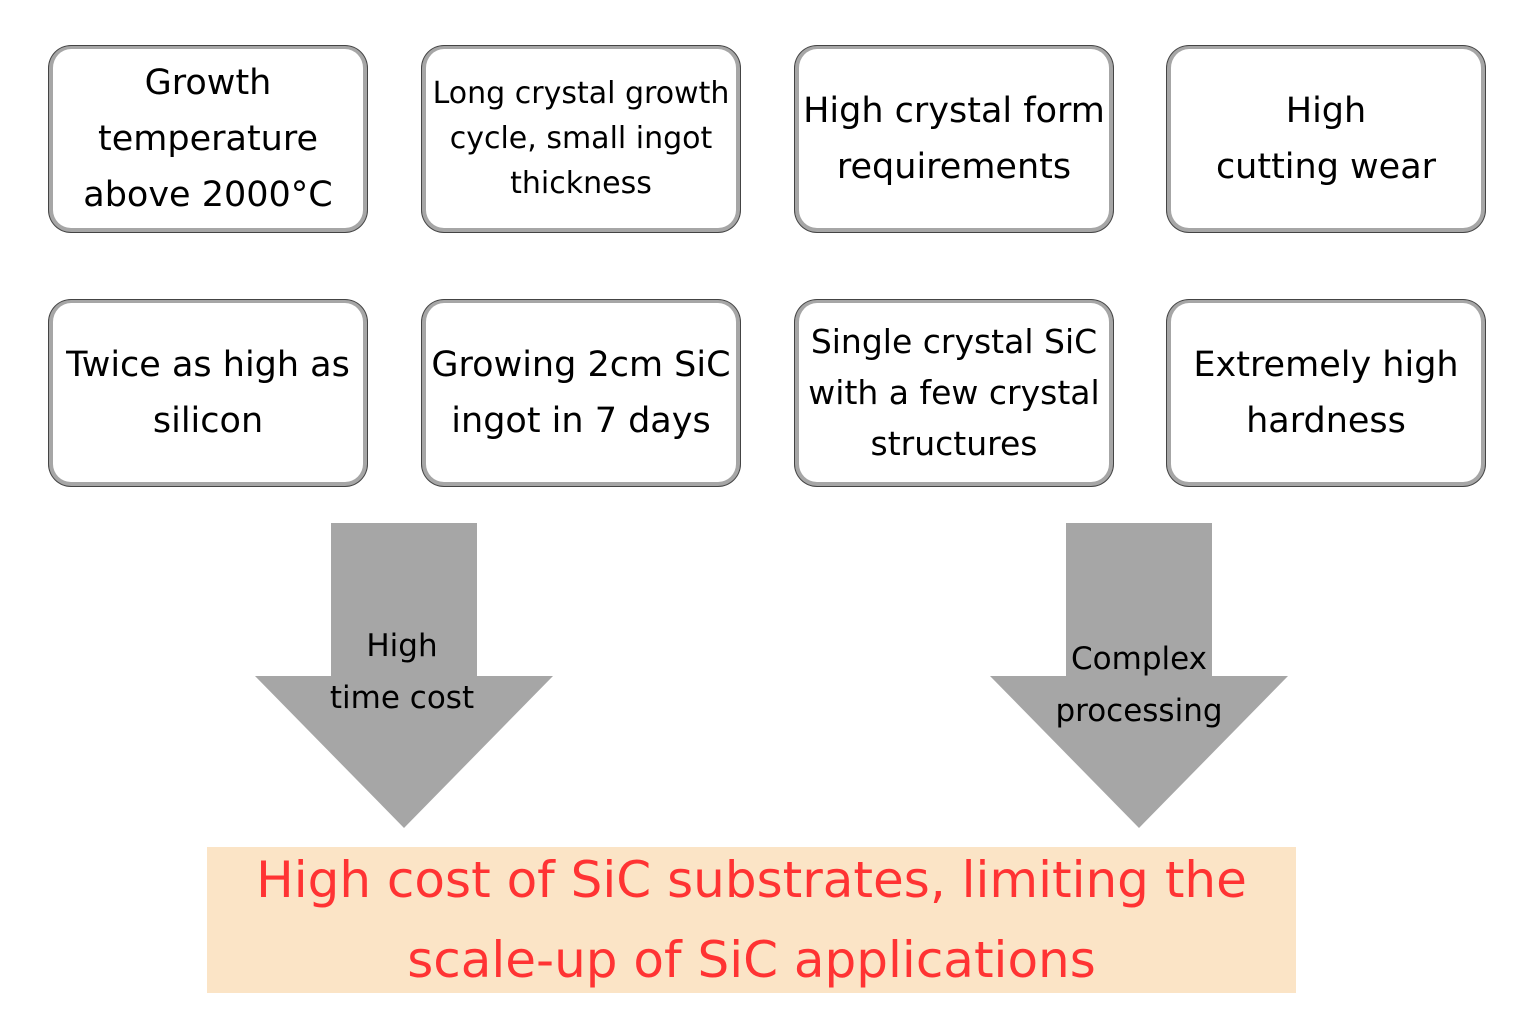  What do you see at coordinates (954, 341) in the screenshot?
I see `box-text: Single crystal SiC` at bounding box center [954, 341].